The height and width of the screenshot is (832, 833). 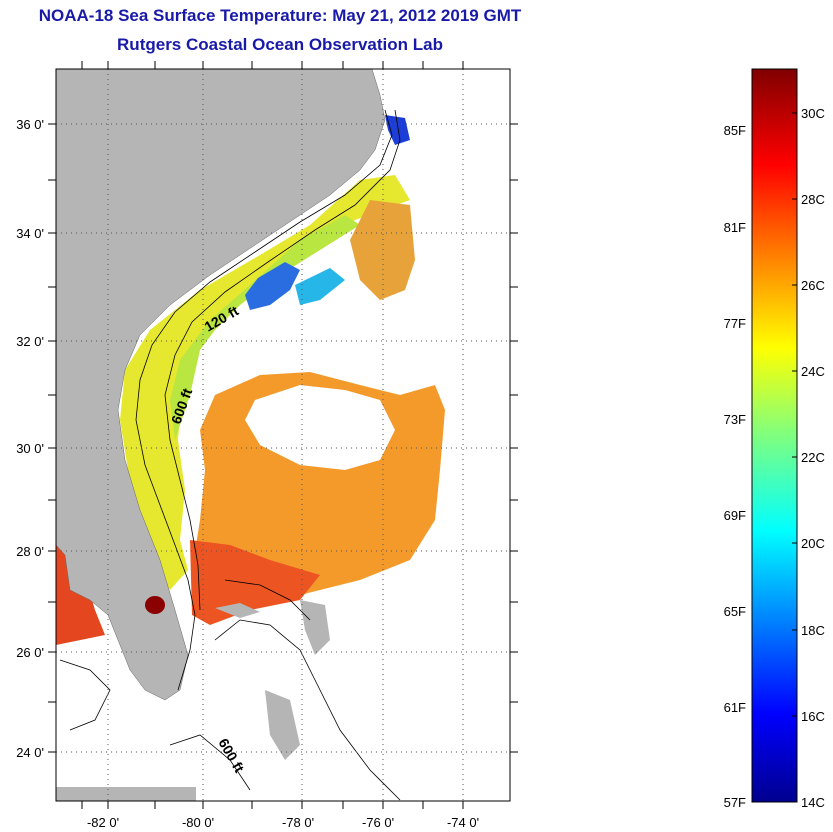 What do you see at coordinates (735, 515) in the screenshot?
I see `colorbar-fahrenheit-label: 69F` at bounding box center [735, 515].